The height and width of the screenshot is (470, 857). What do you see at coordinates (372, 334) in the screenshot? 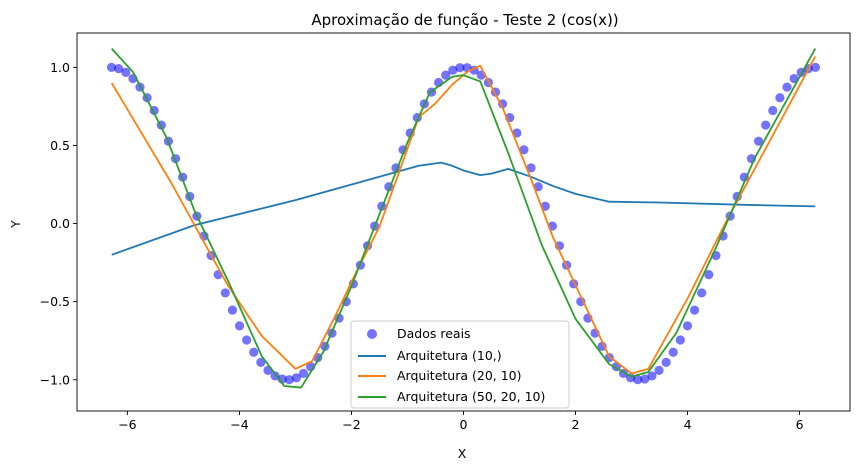
I see `legend-marker-dados-reais` at bounding box center [372, 334].